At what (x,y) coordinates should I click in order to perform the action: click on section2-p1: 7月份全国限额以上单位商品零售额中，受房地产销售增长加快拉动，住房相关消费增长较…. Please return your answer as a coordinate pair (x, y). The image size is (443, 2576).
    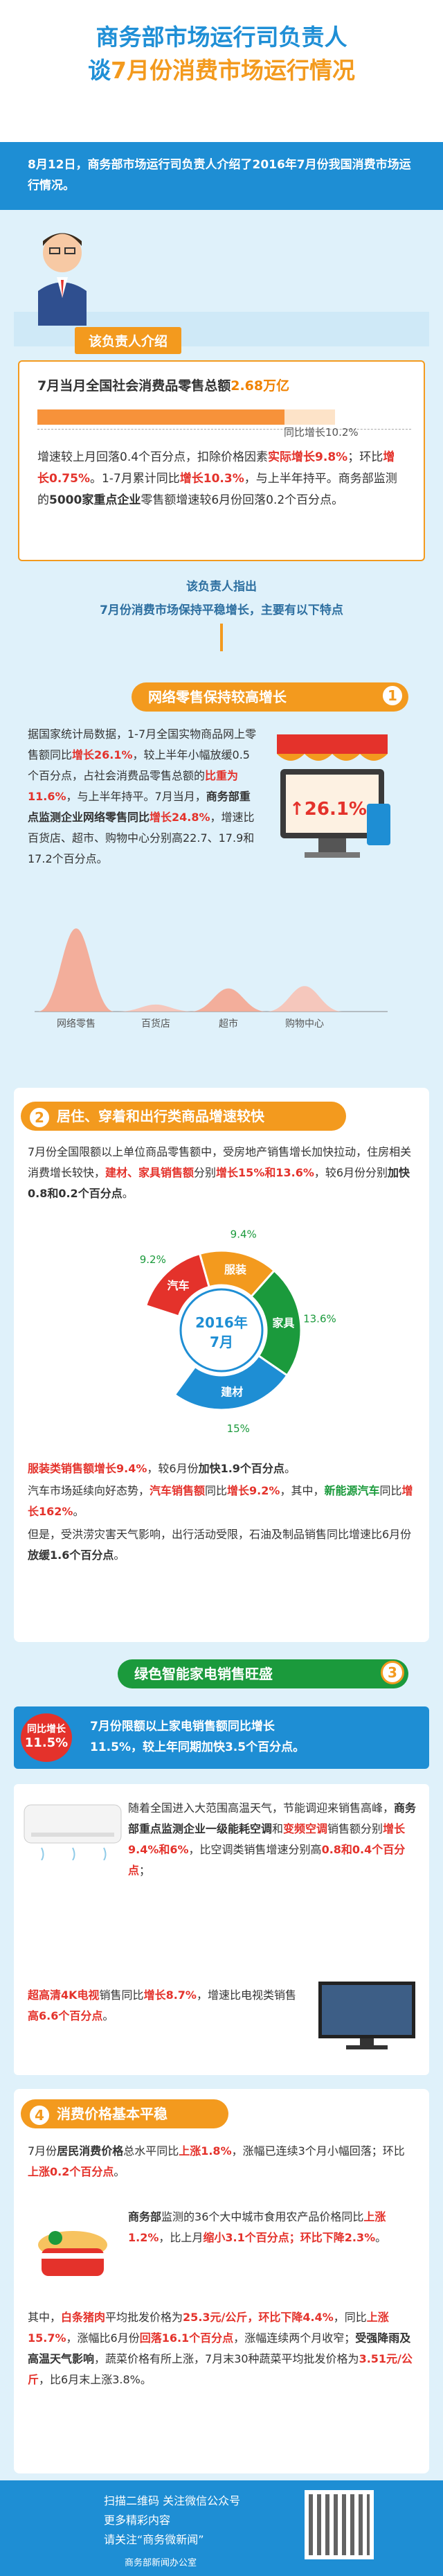
    Looking at the image, I should click on (220, 1172).